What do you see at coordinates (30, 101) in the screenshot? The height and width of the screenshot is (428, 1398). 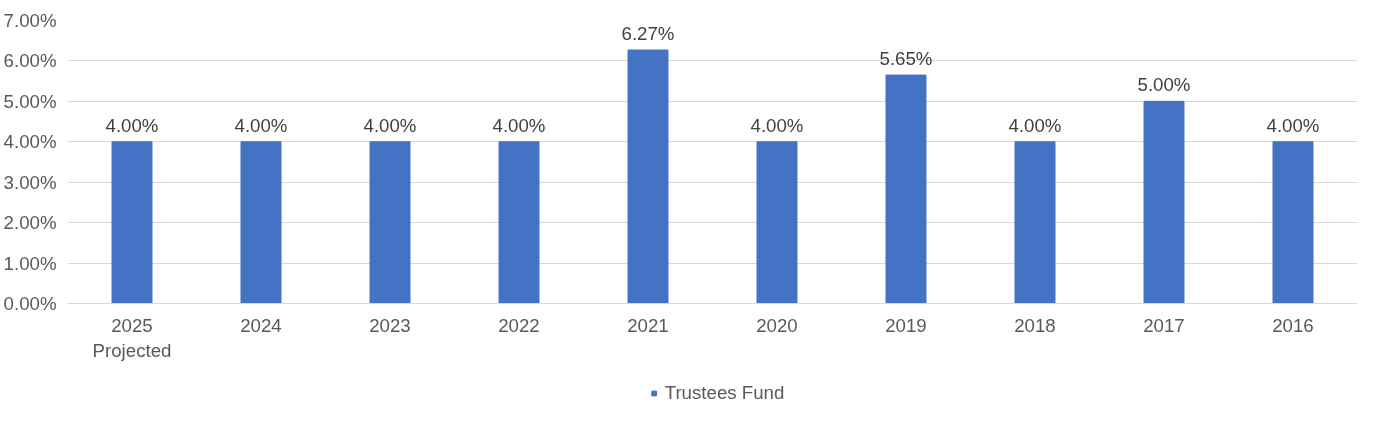 I see `y-tick-label: 5.00%` at bounding box center [30, 101].